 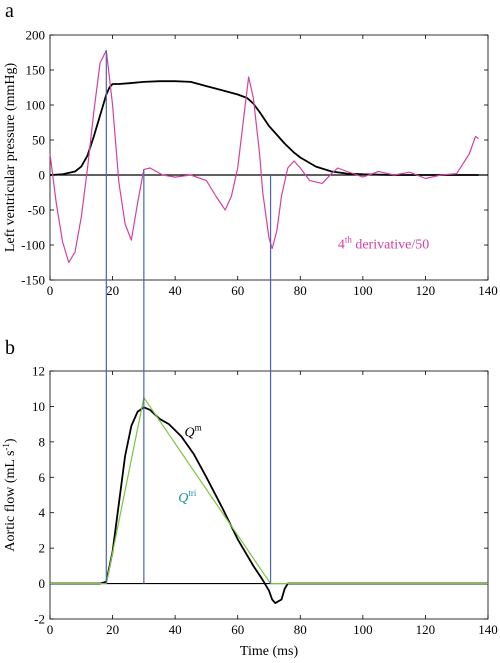 I want to click on y-tick-label: 4, so click(x=42, y=512).